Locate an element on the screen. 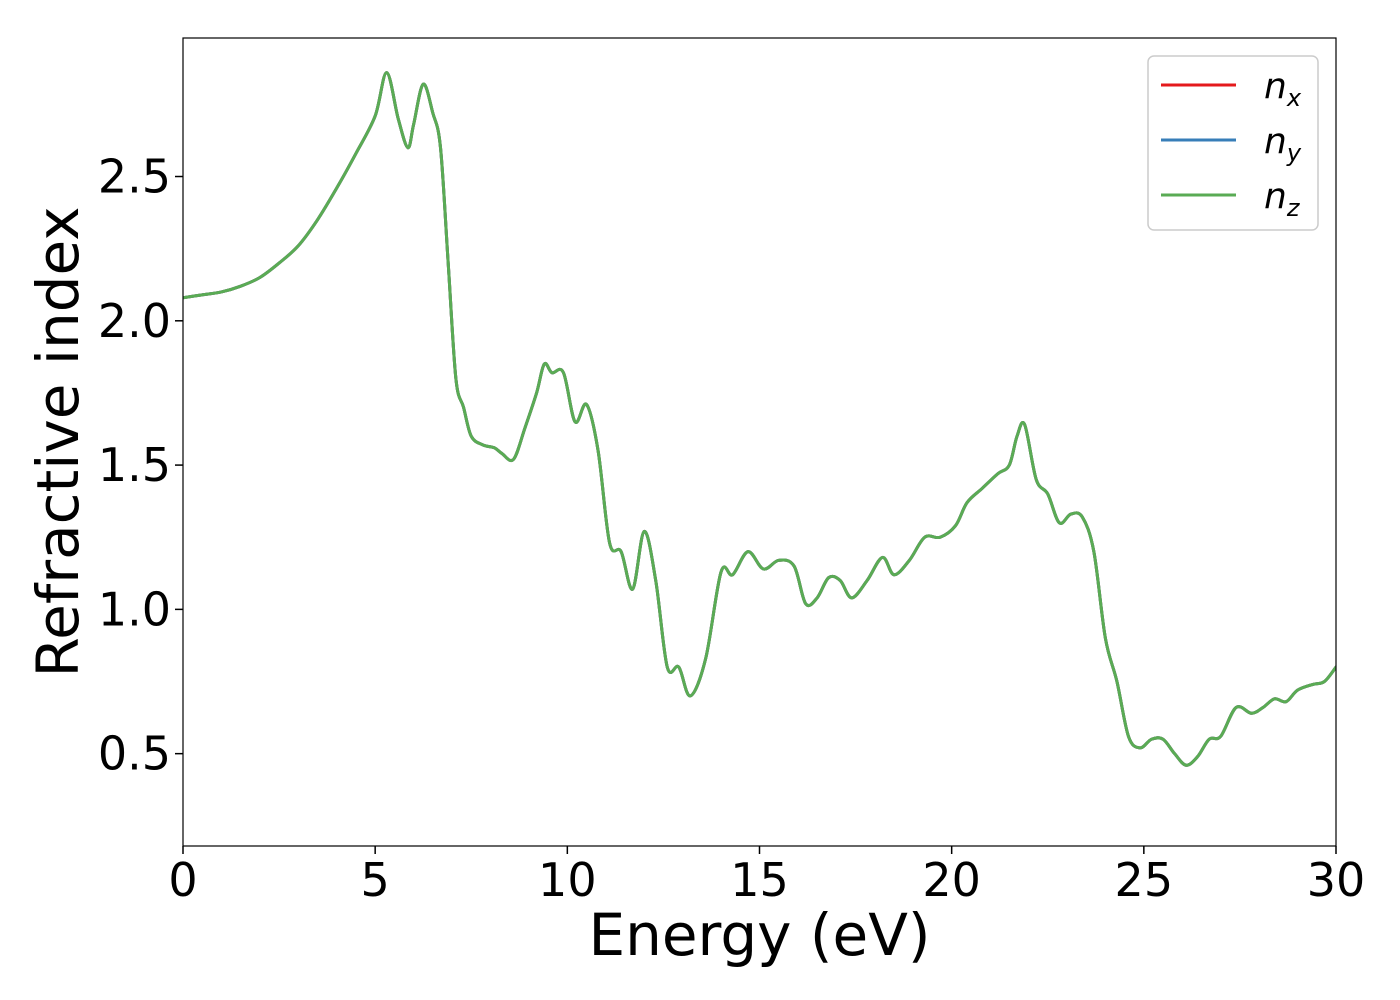 This screenshot has height=1000, width=1400. x-tick-label: 5 is located at coordinates (375, 880).